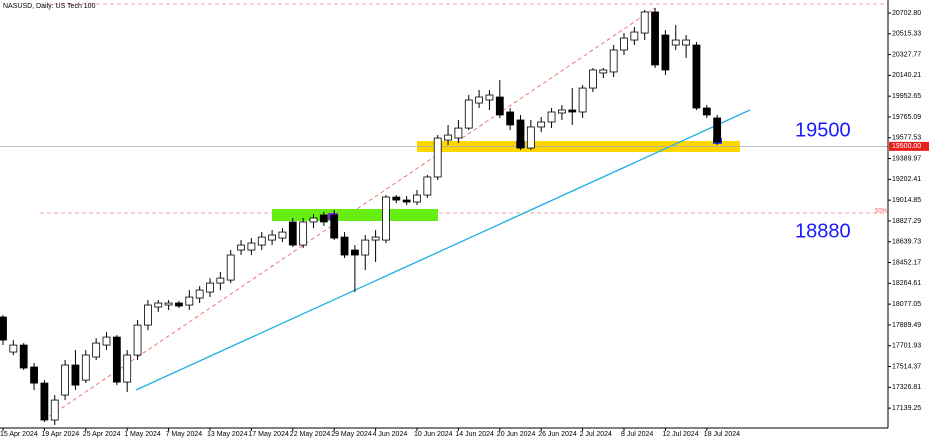 This screenshot has height=440, width=936. I want to click on y-tick-label: 19202.41, so click(906, 179).